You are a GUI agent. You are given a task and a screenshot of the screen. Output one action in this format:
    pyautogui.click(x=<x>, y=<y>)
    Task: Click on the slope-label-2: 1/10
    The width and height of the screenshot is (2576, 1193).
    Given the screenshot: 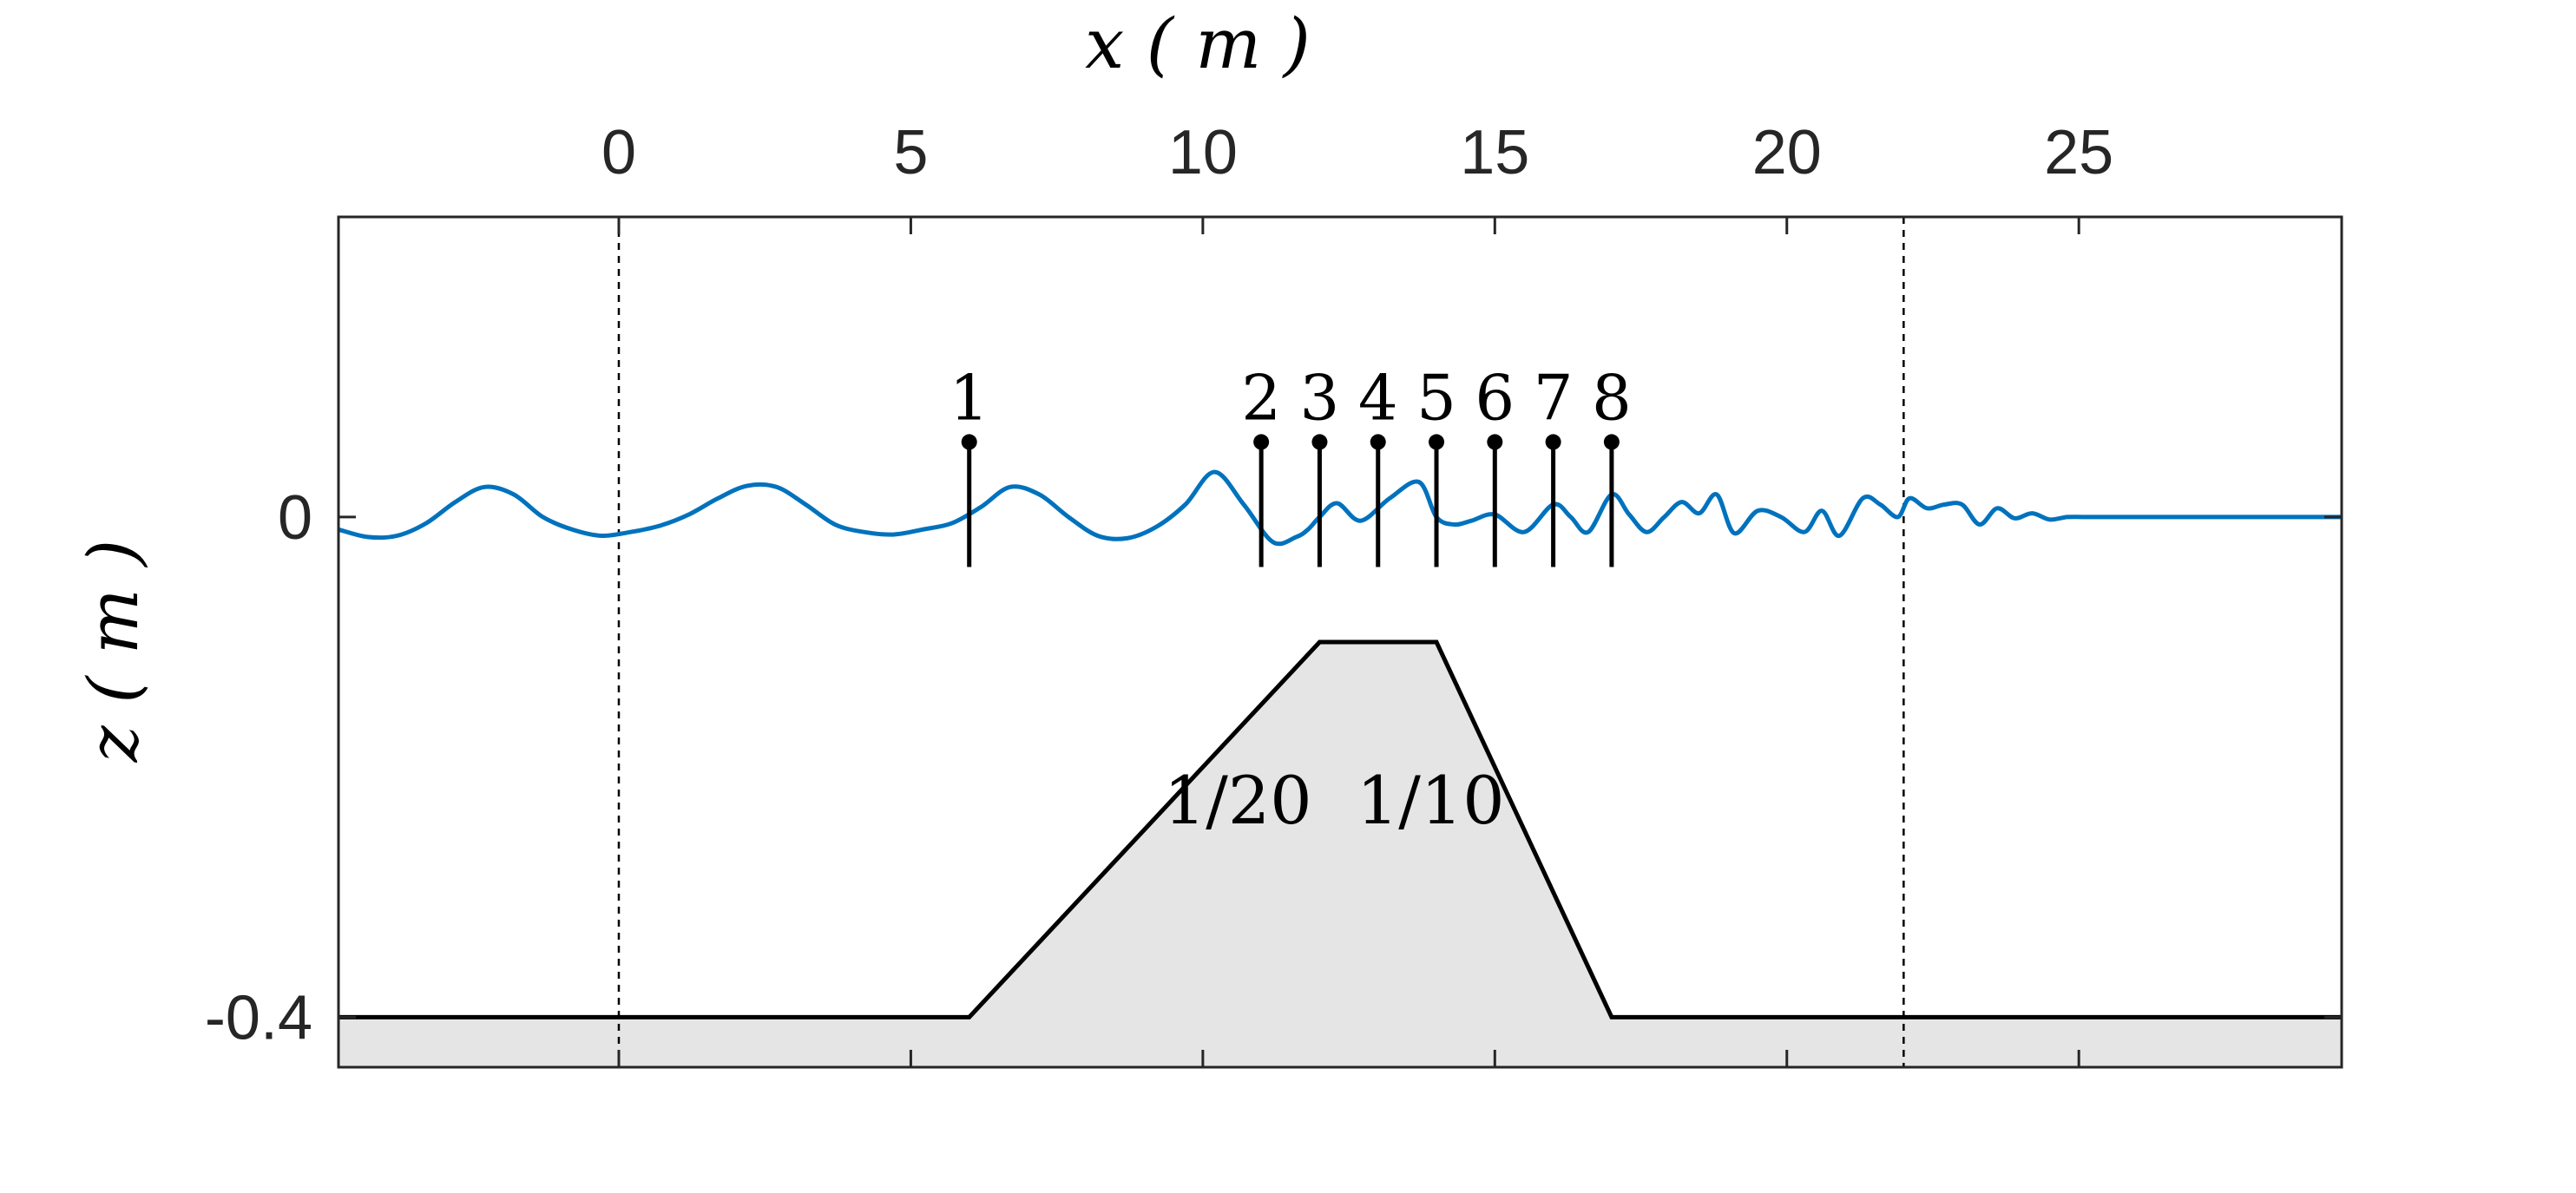 What is the action you would take?
    pyautogui.click(x=1431, y=800)
    